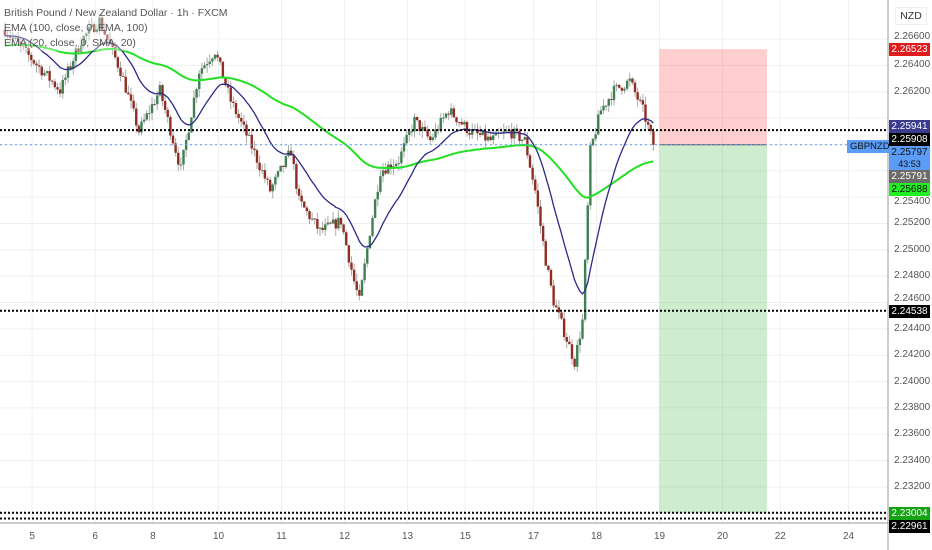 This screenshot has width=932, height=550. What do you see at coordinates (911, 16) in the screenshot?
I see `currency-button: NZD` at bounding box center [911, 16].